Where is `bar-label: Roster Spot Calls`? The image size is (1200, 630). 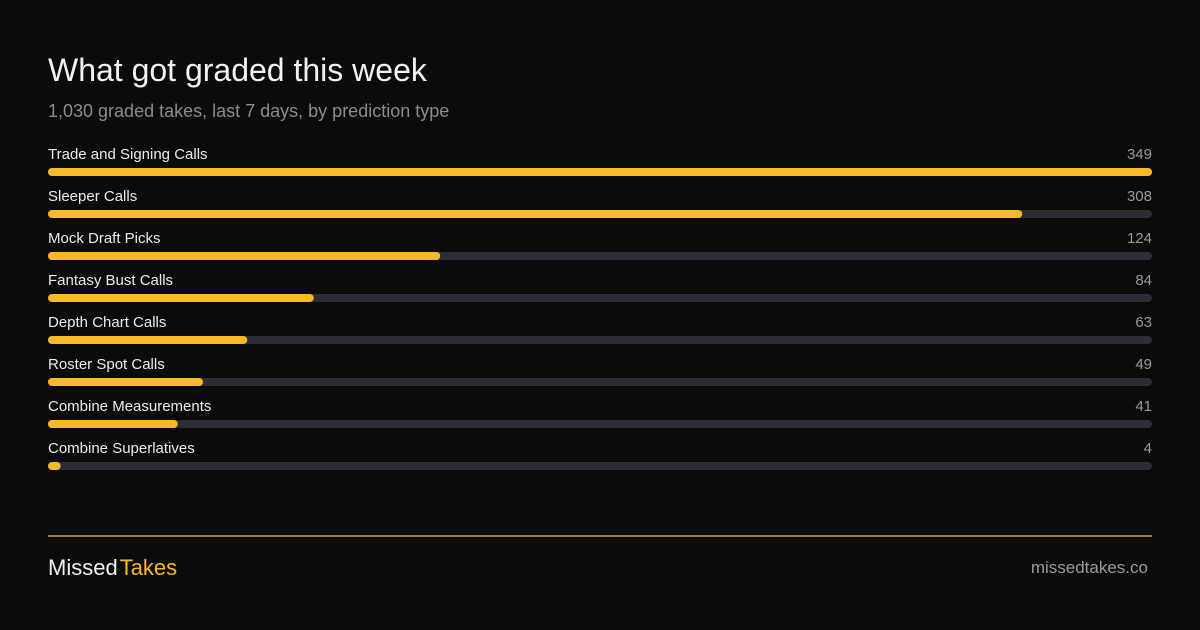
bar-label: Roster Spot Calls is located at coordinates (106, 364).